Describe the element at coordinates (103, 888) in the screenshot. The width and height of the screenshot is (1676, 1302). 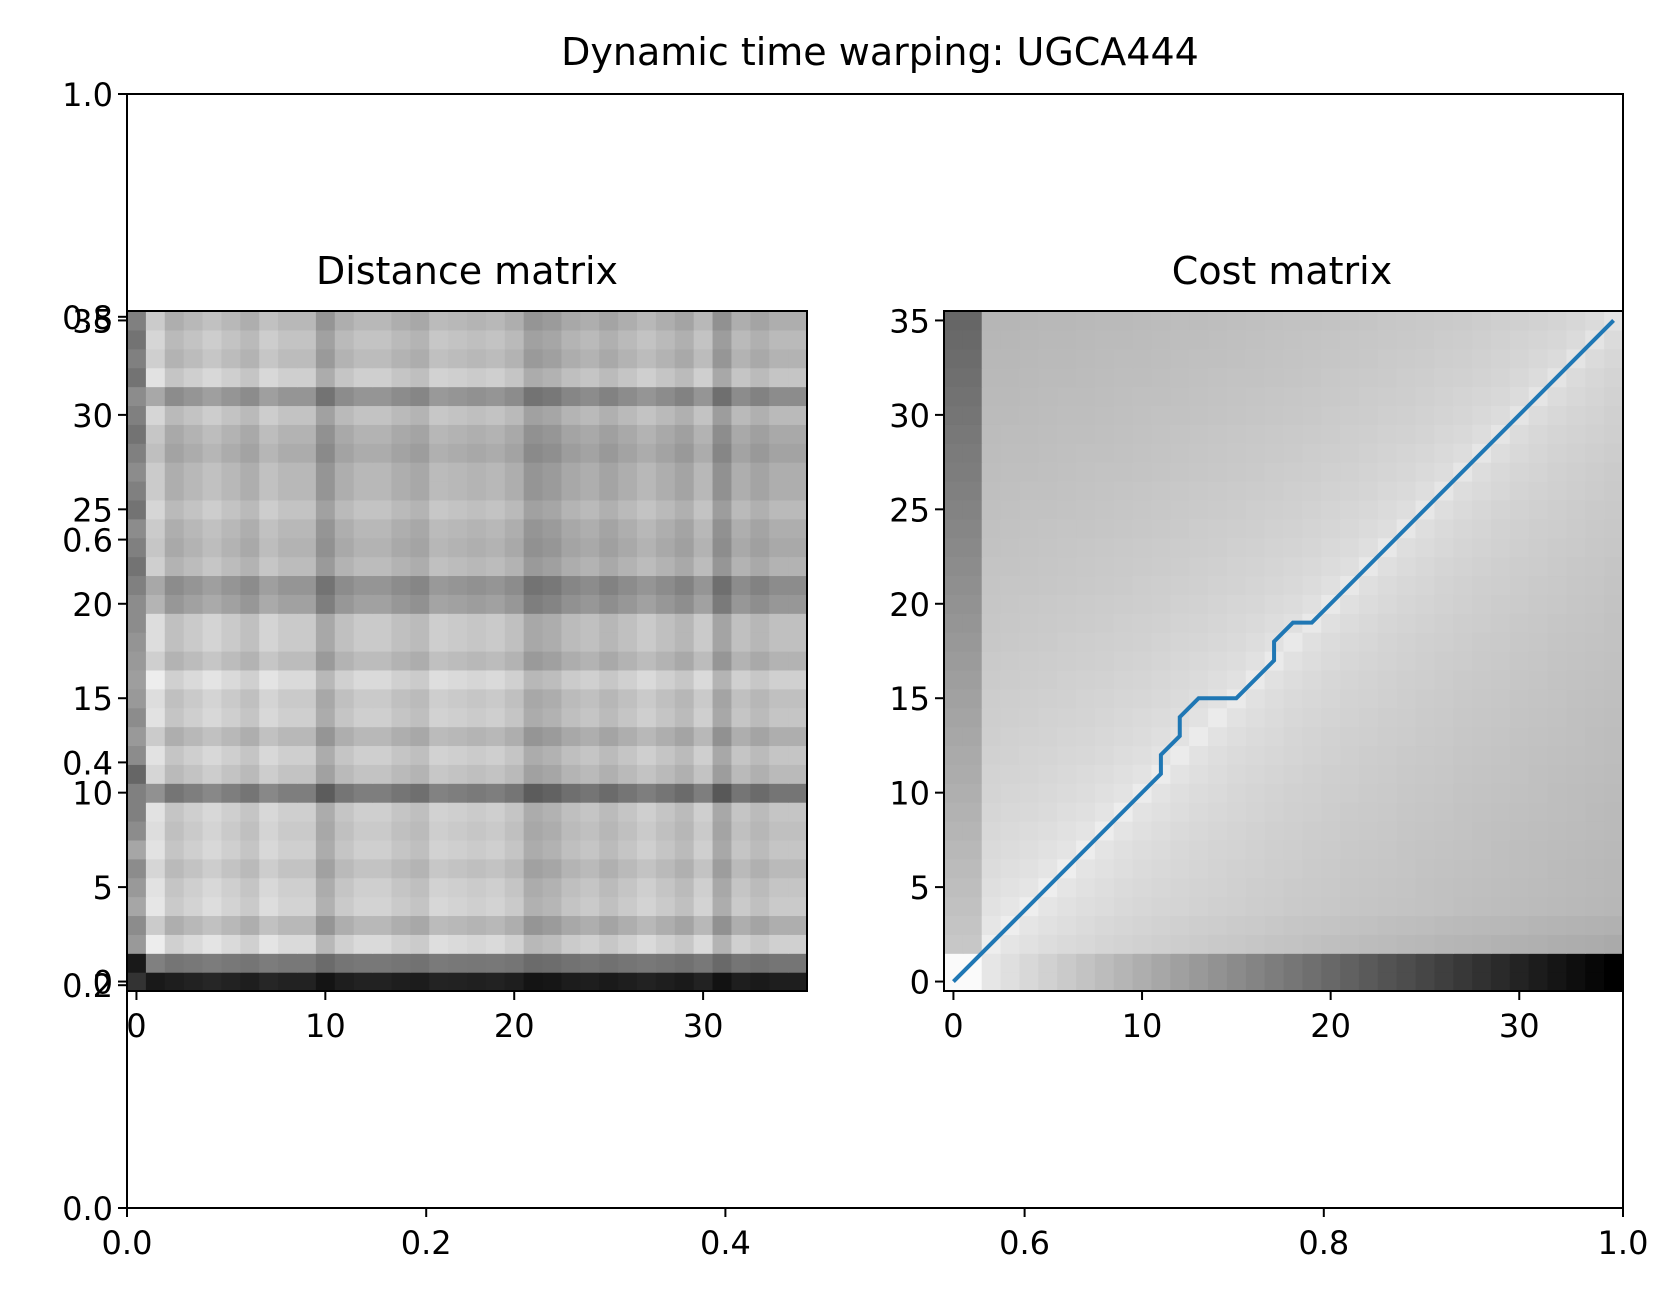
I see `dist-y-tick-label: 5` at that location.